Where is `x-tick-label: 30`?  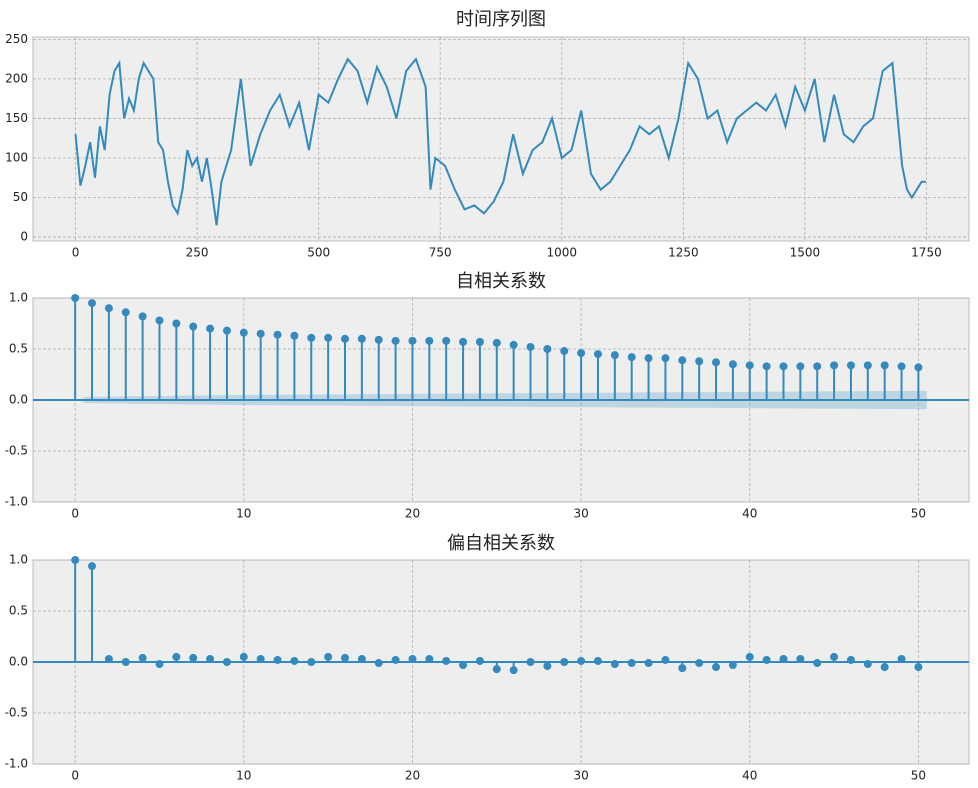
x-tick-label: 30 is located at coordinates (580, 514).